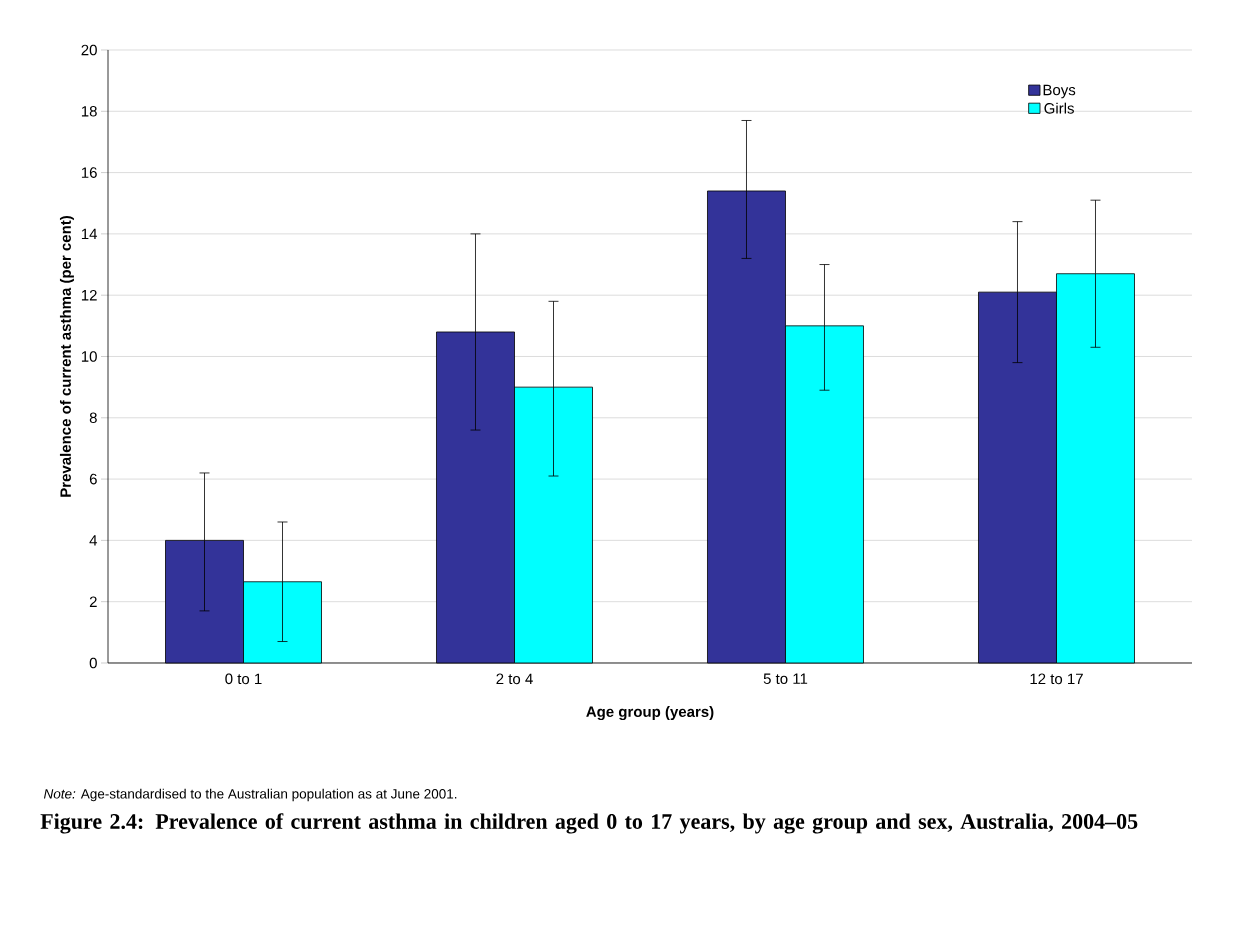 The height and width of the screenshot is (926, 1243). What do you see at coordinates (89, 111) in the screenshot?
I see `y-tick-label: 18` at bounding box center [89, 111].